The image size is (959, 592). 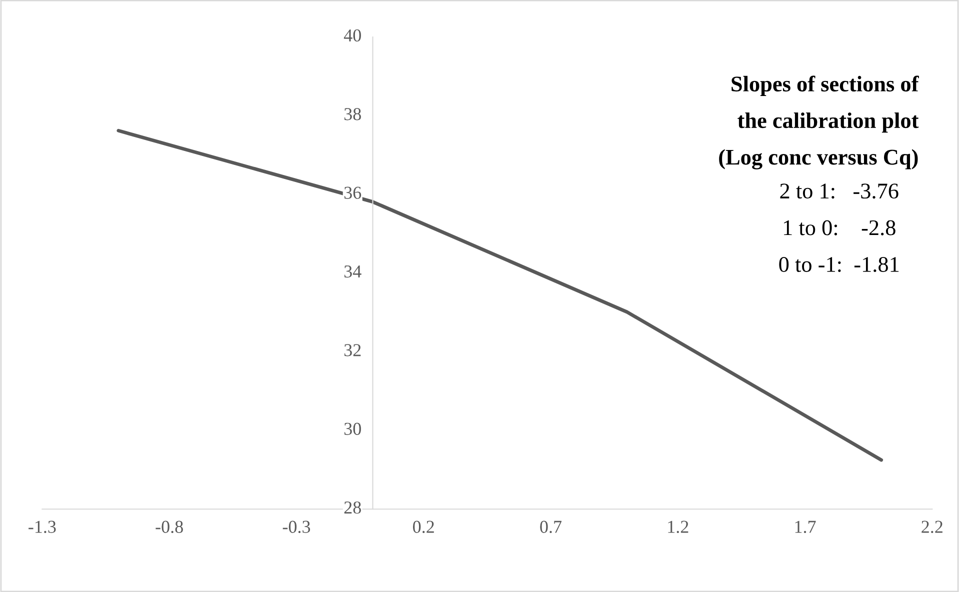 What do you see at coordinates (352, 350) in the screenshot?
I see `y-tick-label: 32` at bounding box center [352, 350].